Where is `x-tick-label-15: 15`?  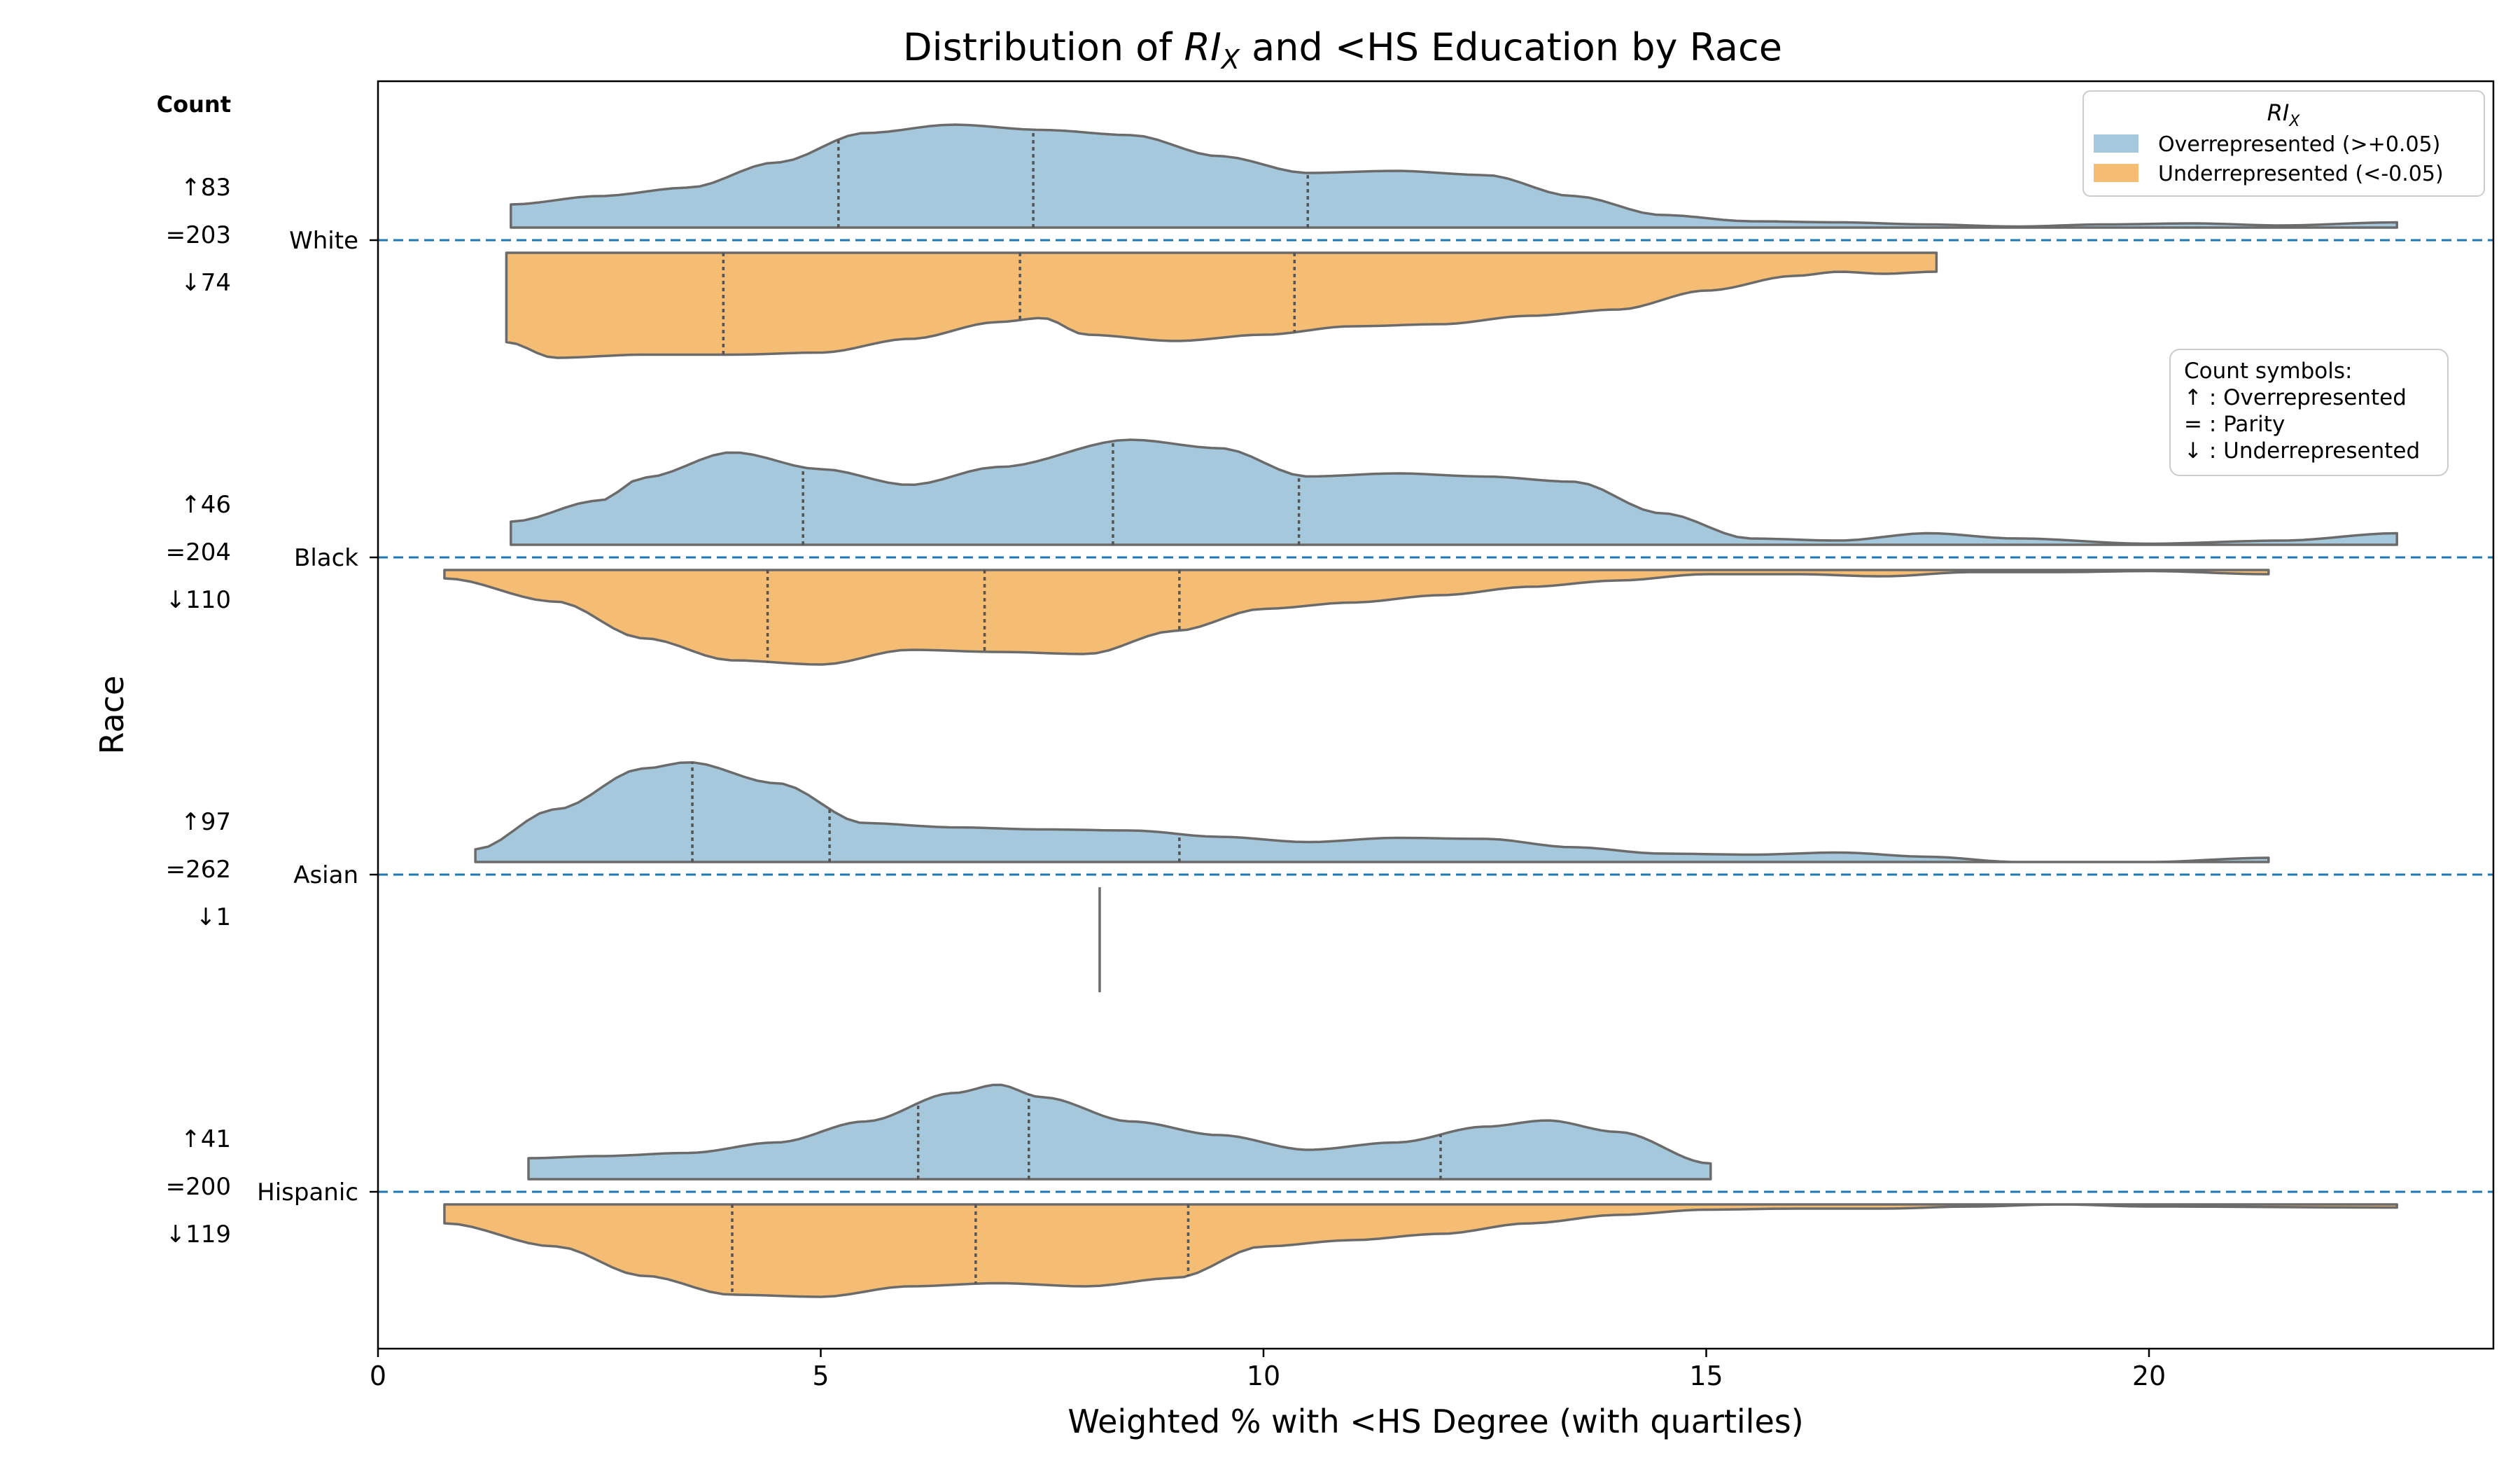 x-tick-label-15: 15 is located at coordinates (1706, 1376).